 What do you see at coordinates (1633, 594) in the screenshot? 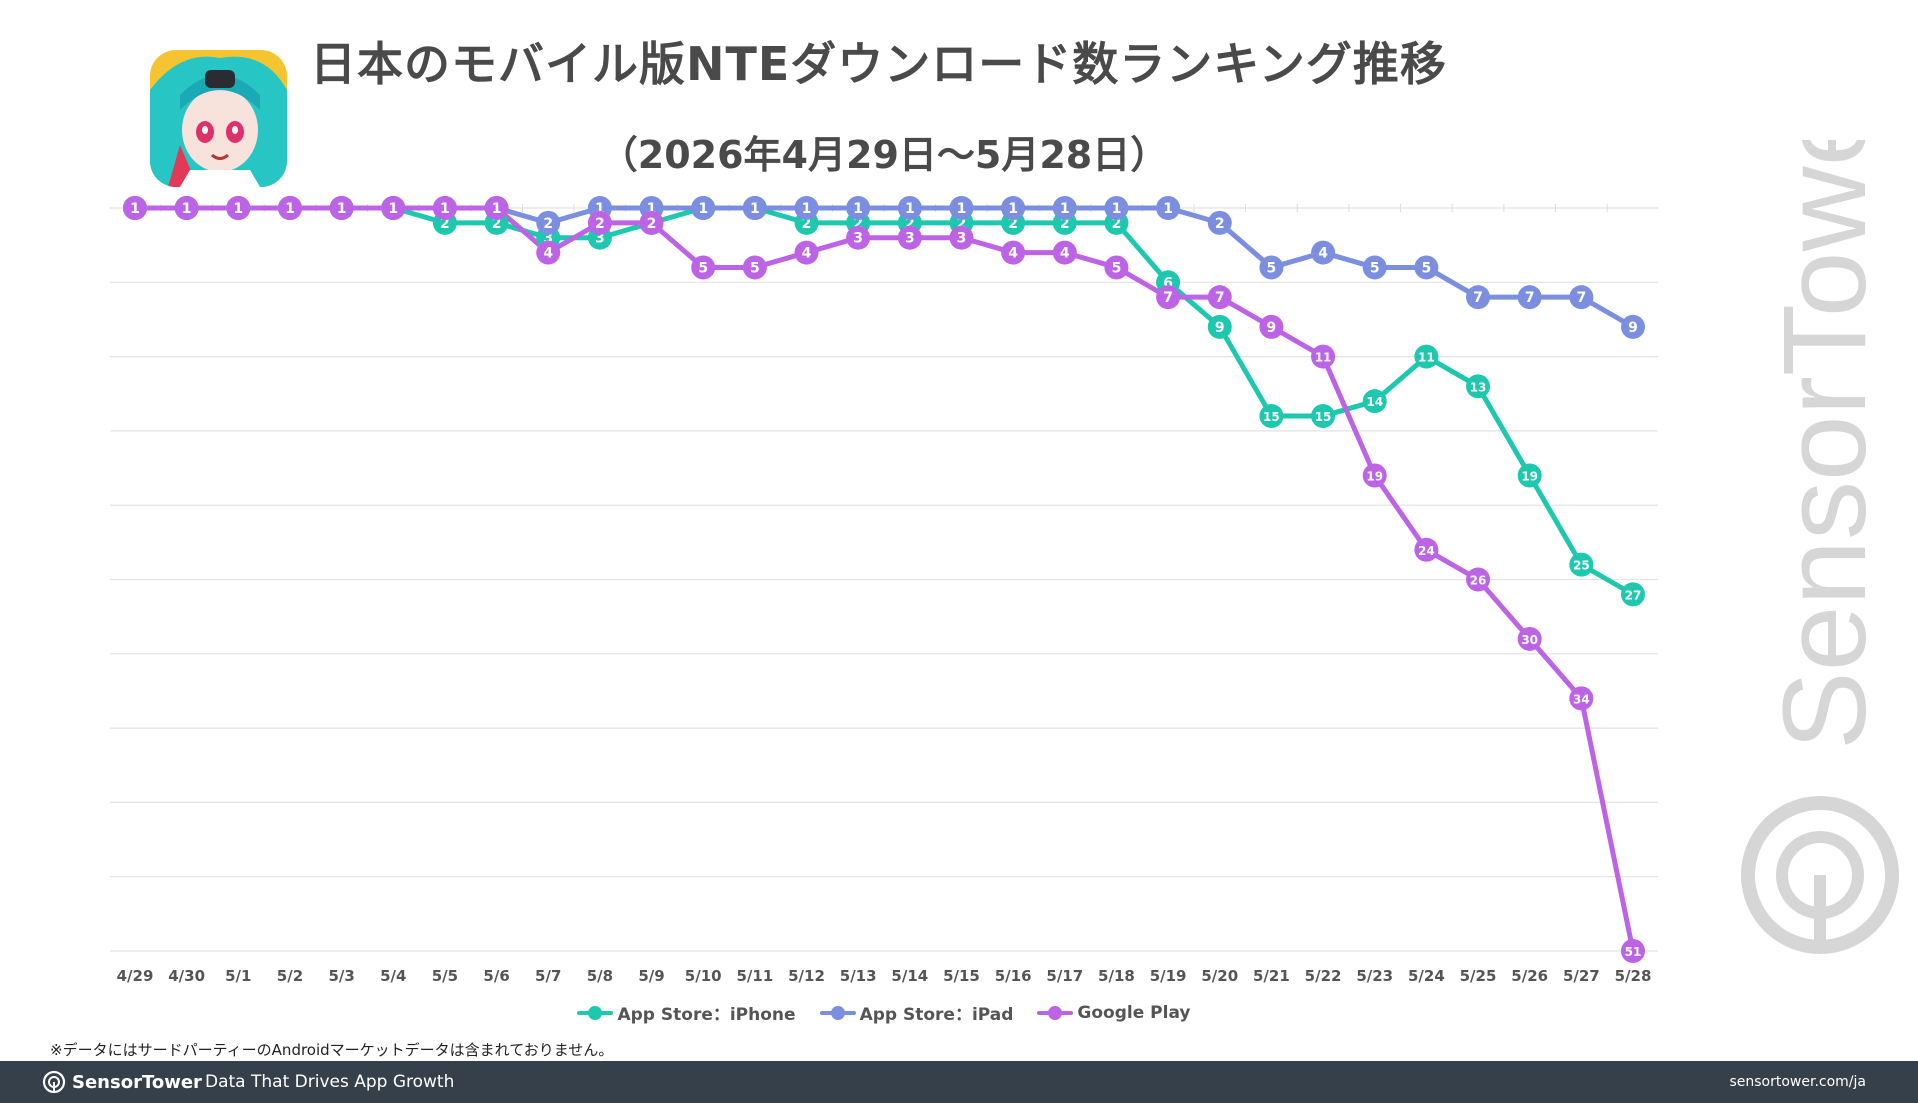
I see `data-point: 27` at bounding box center [1633, 594].